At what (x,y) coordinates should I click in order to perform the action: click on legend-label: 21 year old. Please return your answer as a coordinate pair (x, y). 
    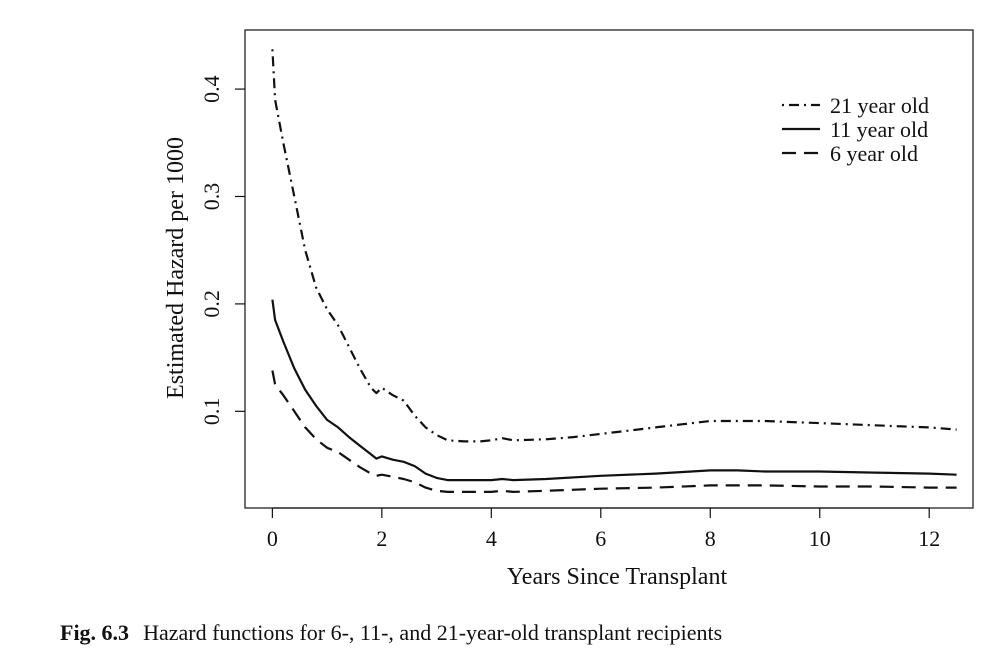
    Looking at the image, I should click on (879, 105).